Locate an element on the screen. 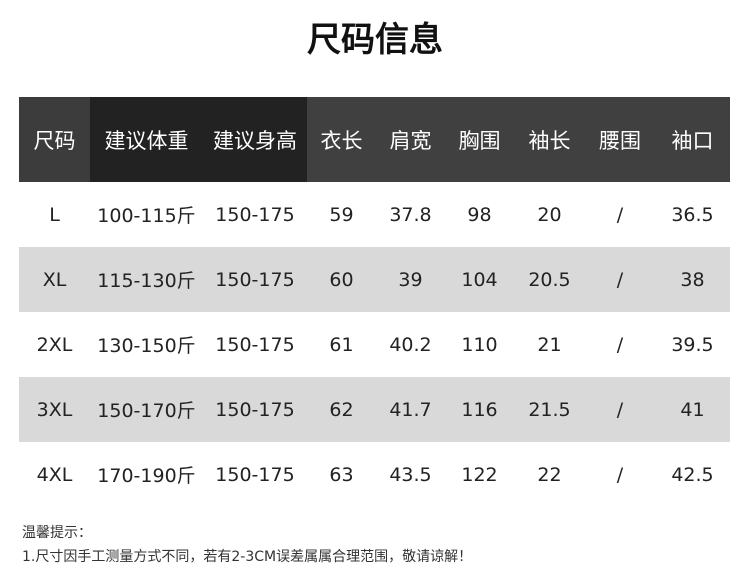 This screenshot has height=587, width=750. table-cell: 21 is located at coordinates (549, 344).